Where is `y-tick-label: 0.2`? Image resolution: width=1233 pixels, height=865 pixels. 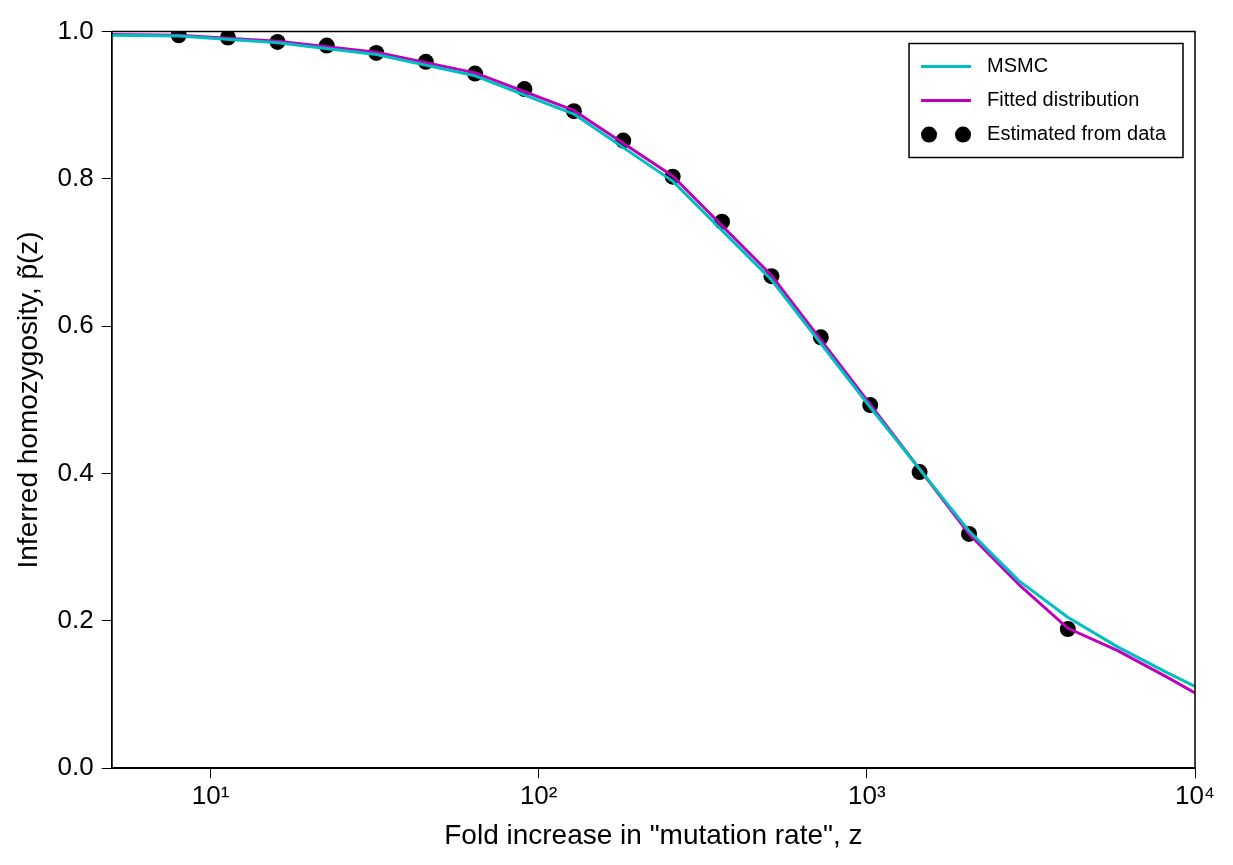 y-tick-label: 0.2 is located at coordinates (75, 619).